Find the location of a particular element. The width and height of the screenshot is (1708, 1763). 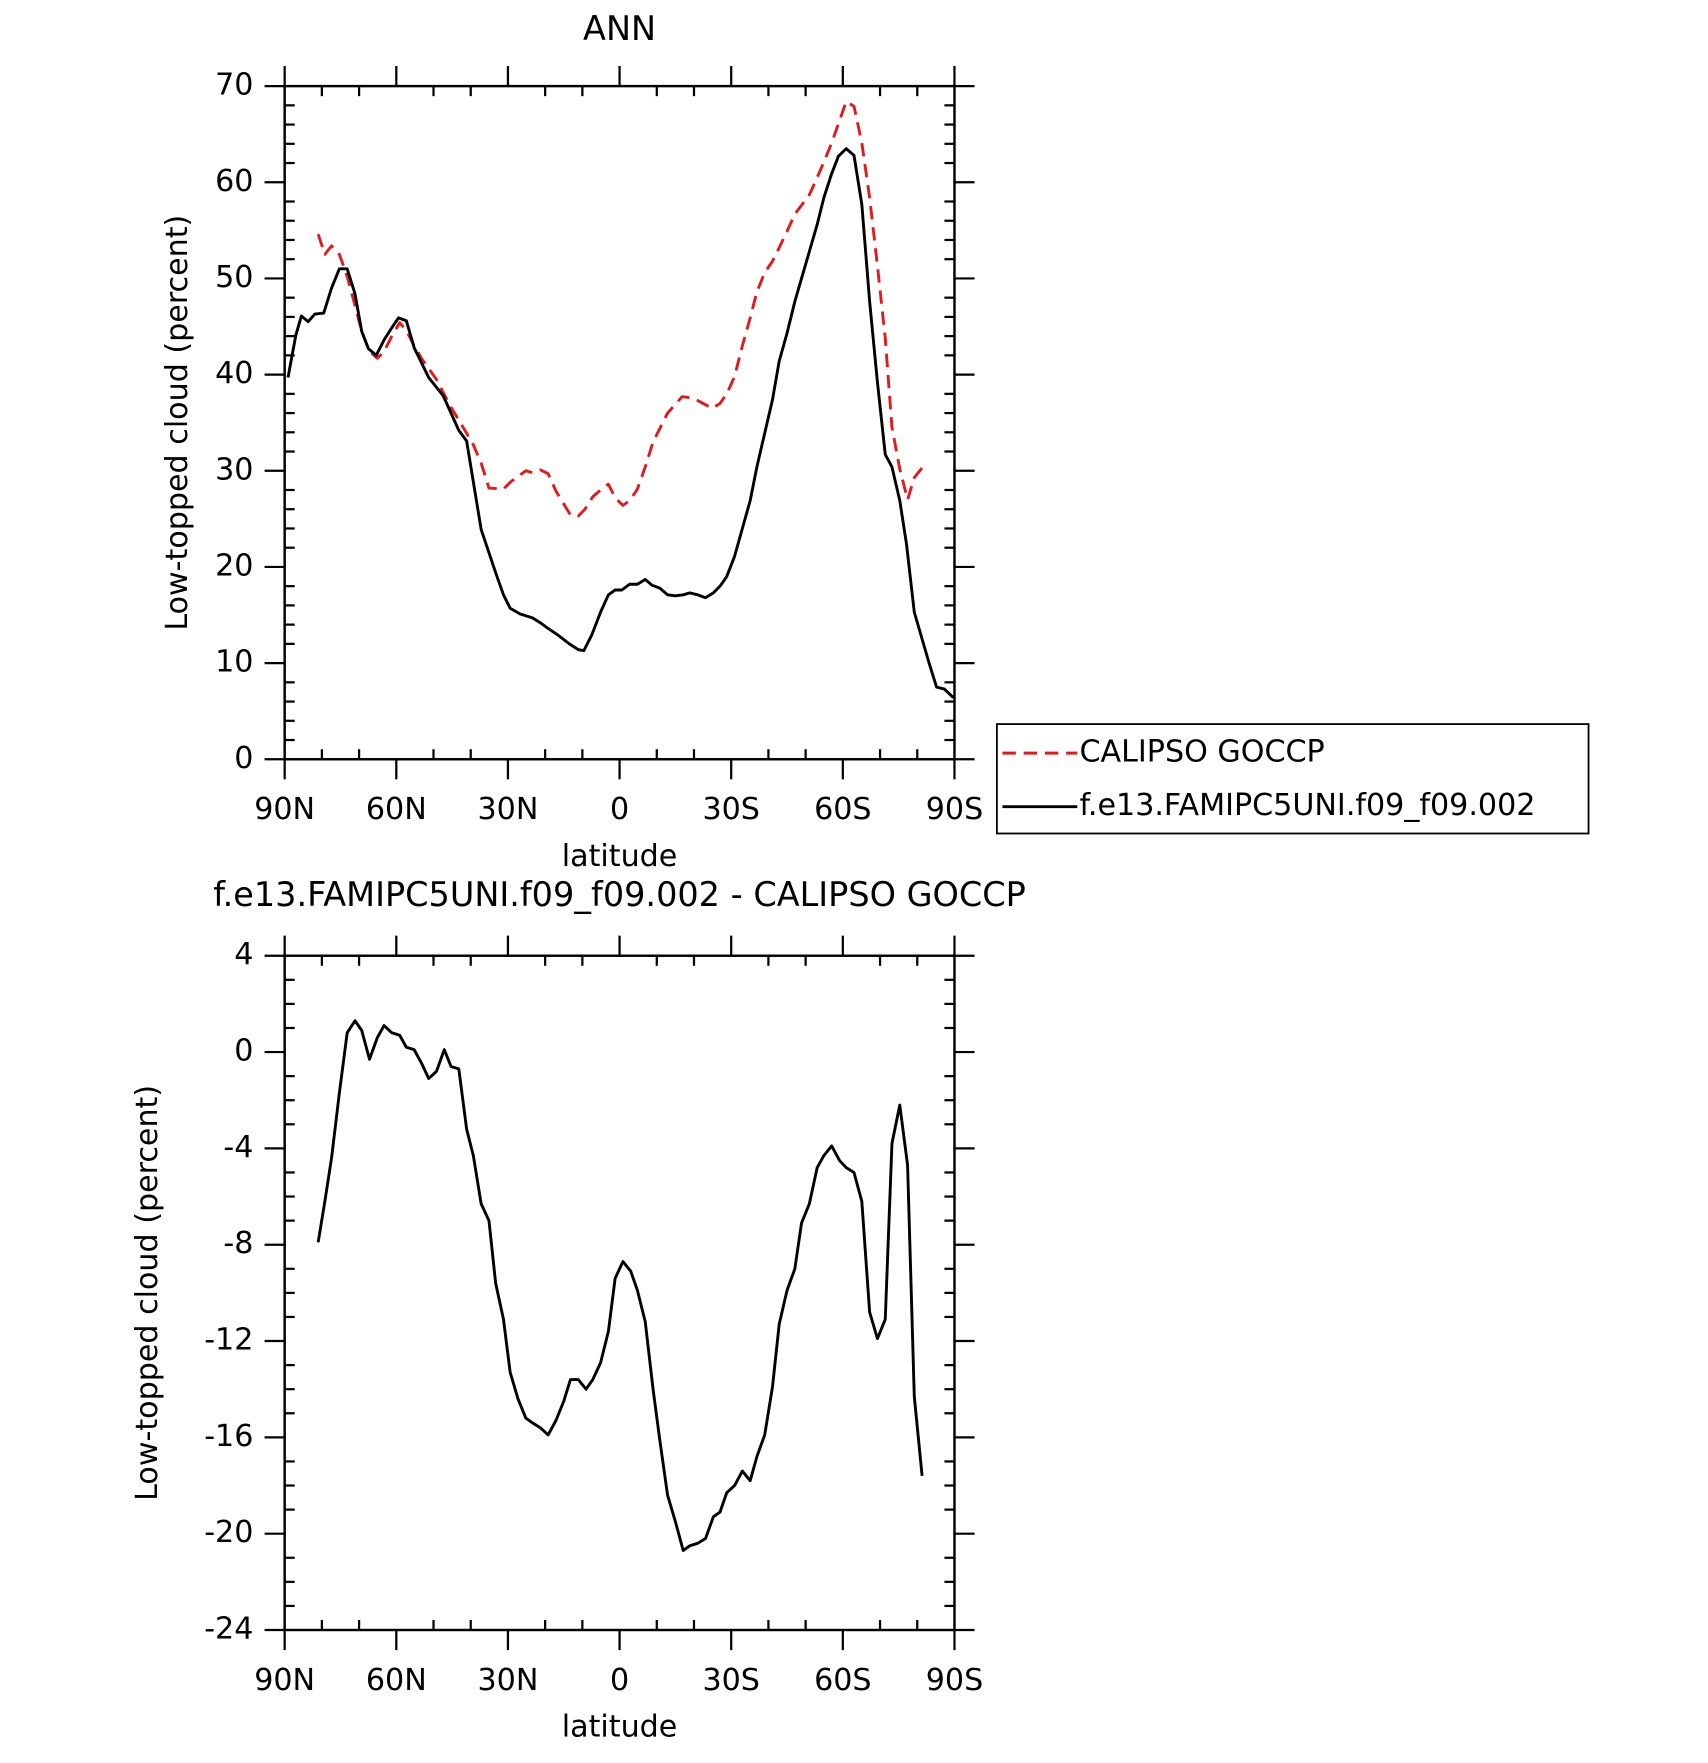

chart-title: ANN is located at coordinates (619, 28).